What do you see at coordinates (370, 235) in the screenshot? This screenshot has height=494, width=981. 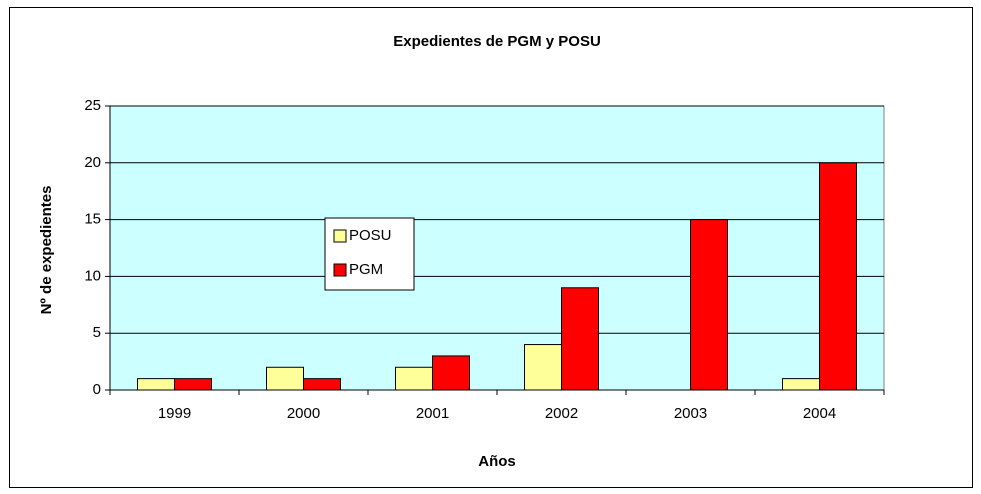 I see `legend-label: POSU` at bounding box center [370, 235].